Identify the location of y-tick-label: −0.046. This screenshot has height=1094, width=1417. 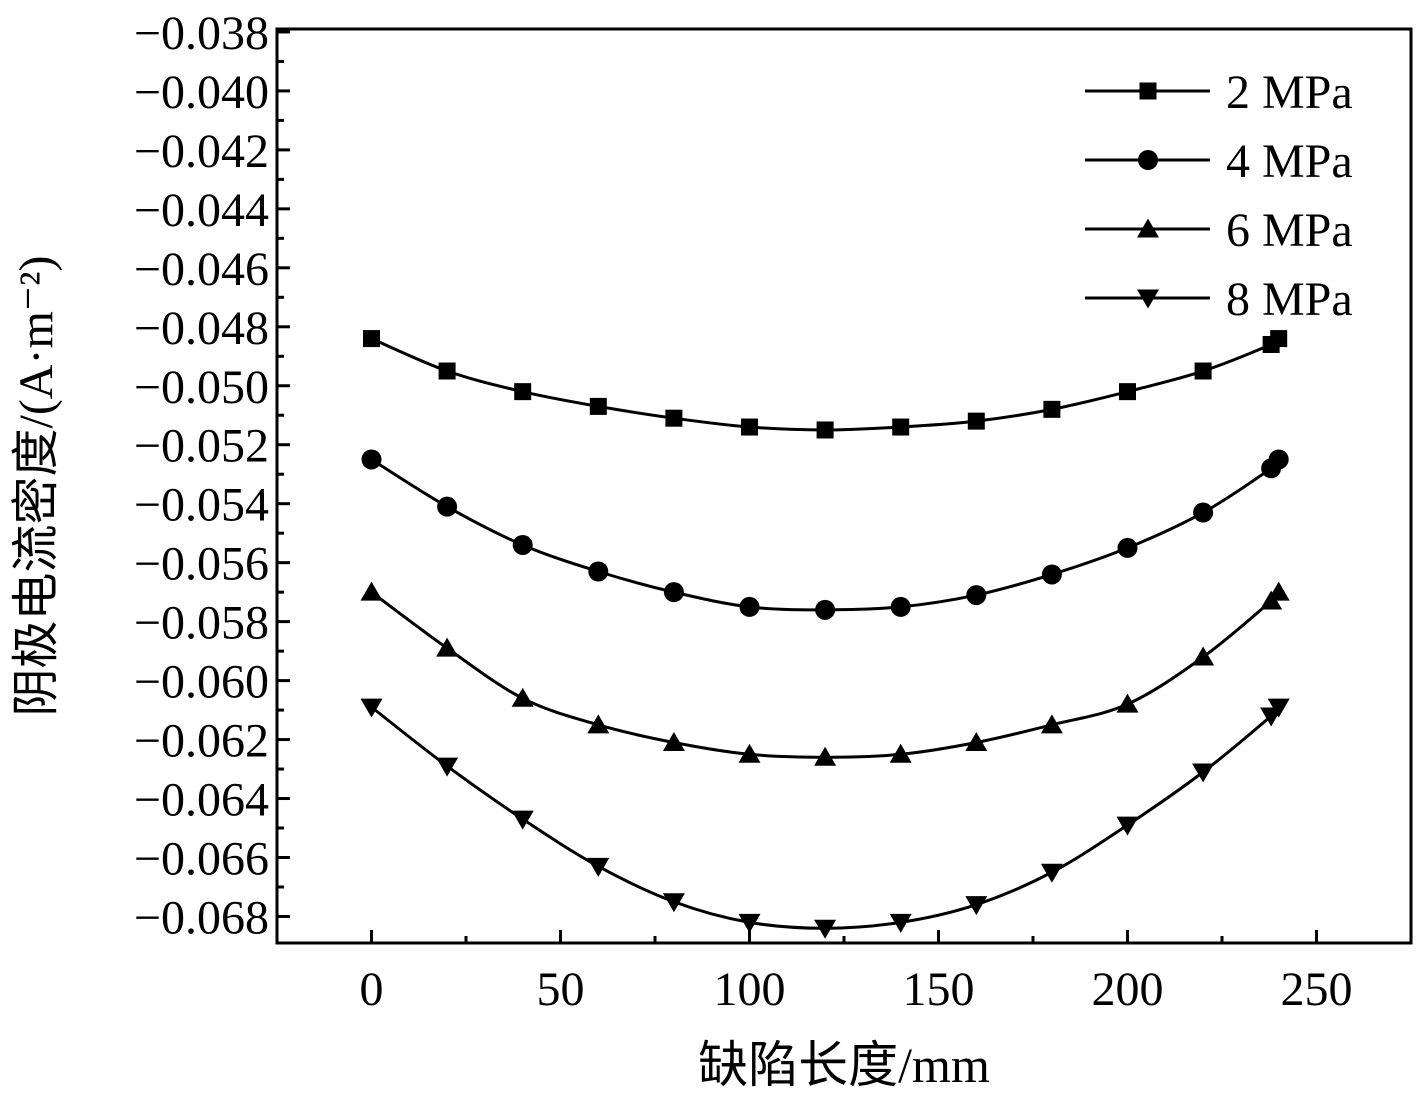
(201, 269).